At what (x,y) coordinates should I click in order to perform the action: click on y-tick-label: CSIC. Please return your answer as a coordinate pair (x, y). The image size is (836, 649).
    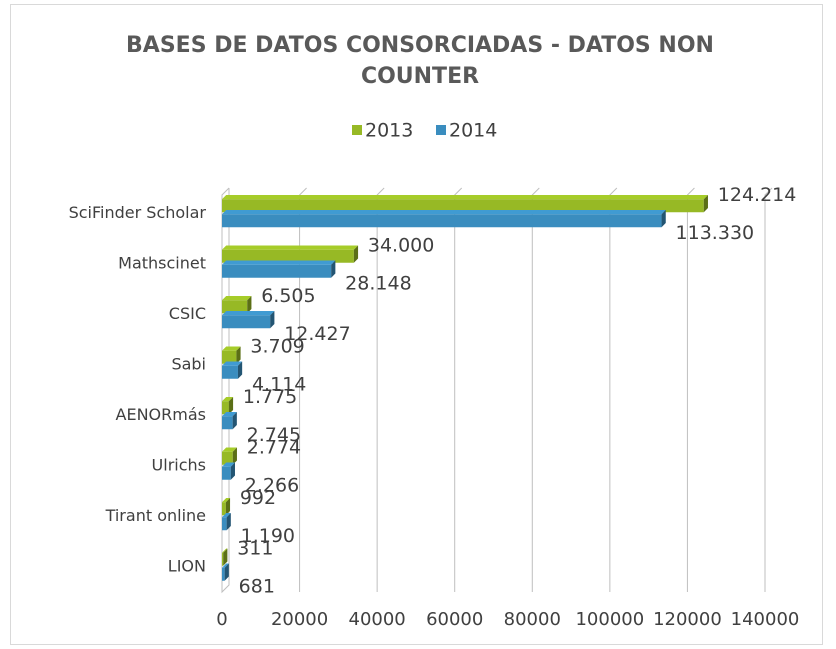
    Looking at the image, I should click on (187, 313).